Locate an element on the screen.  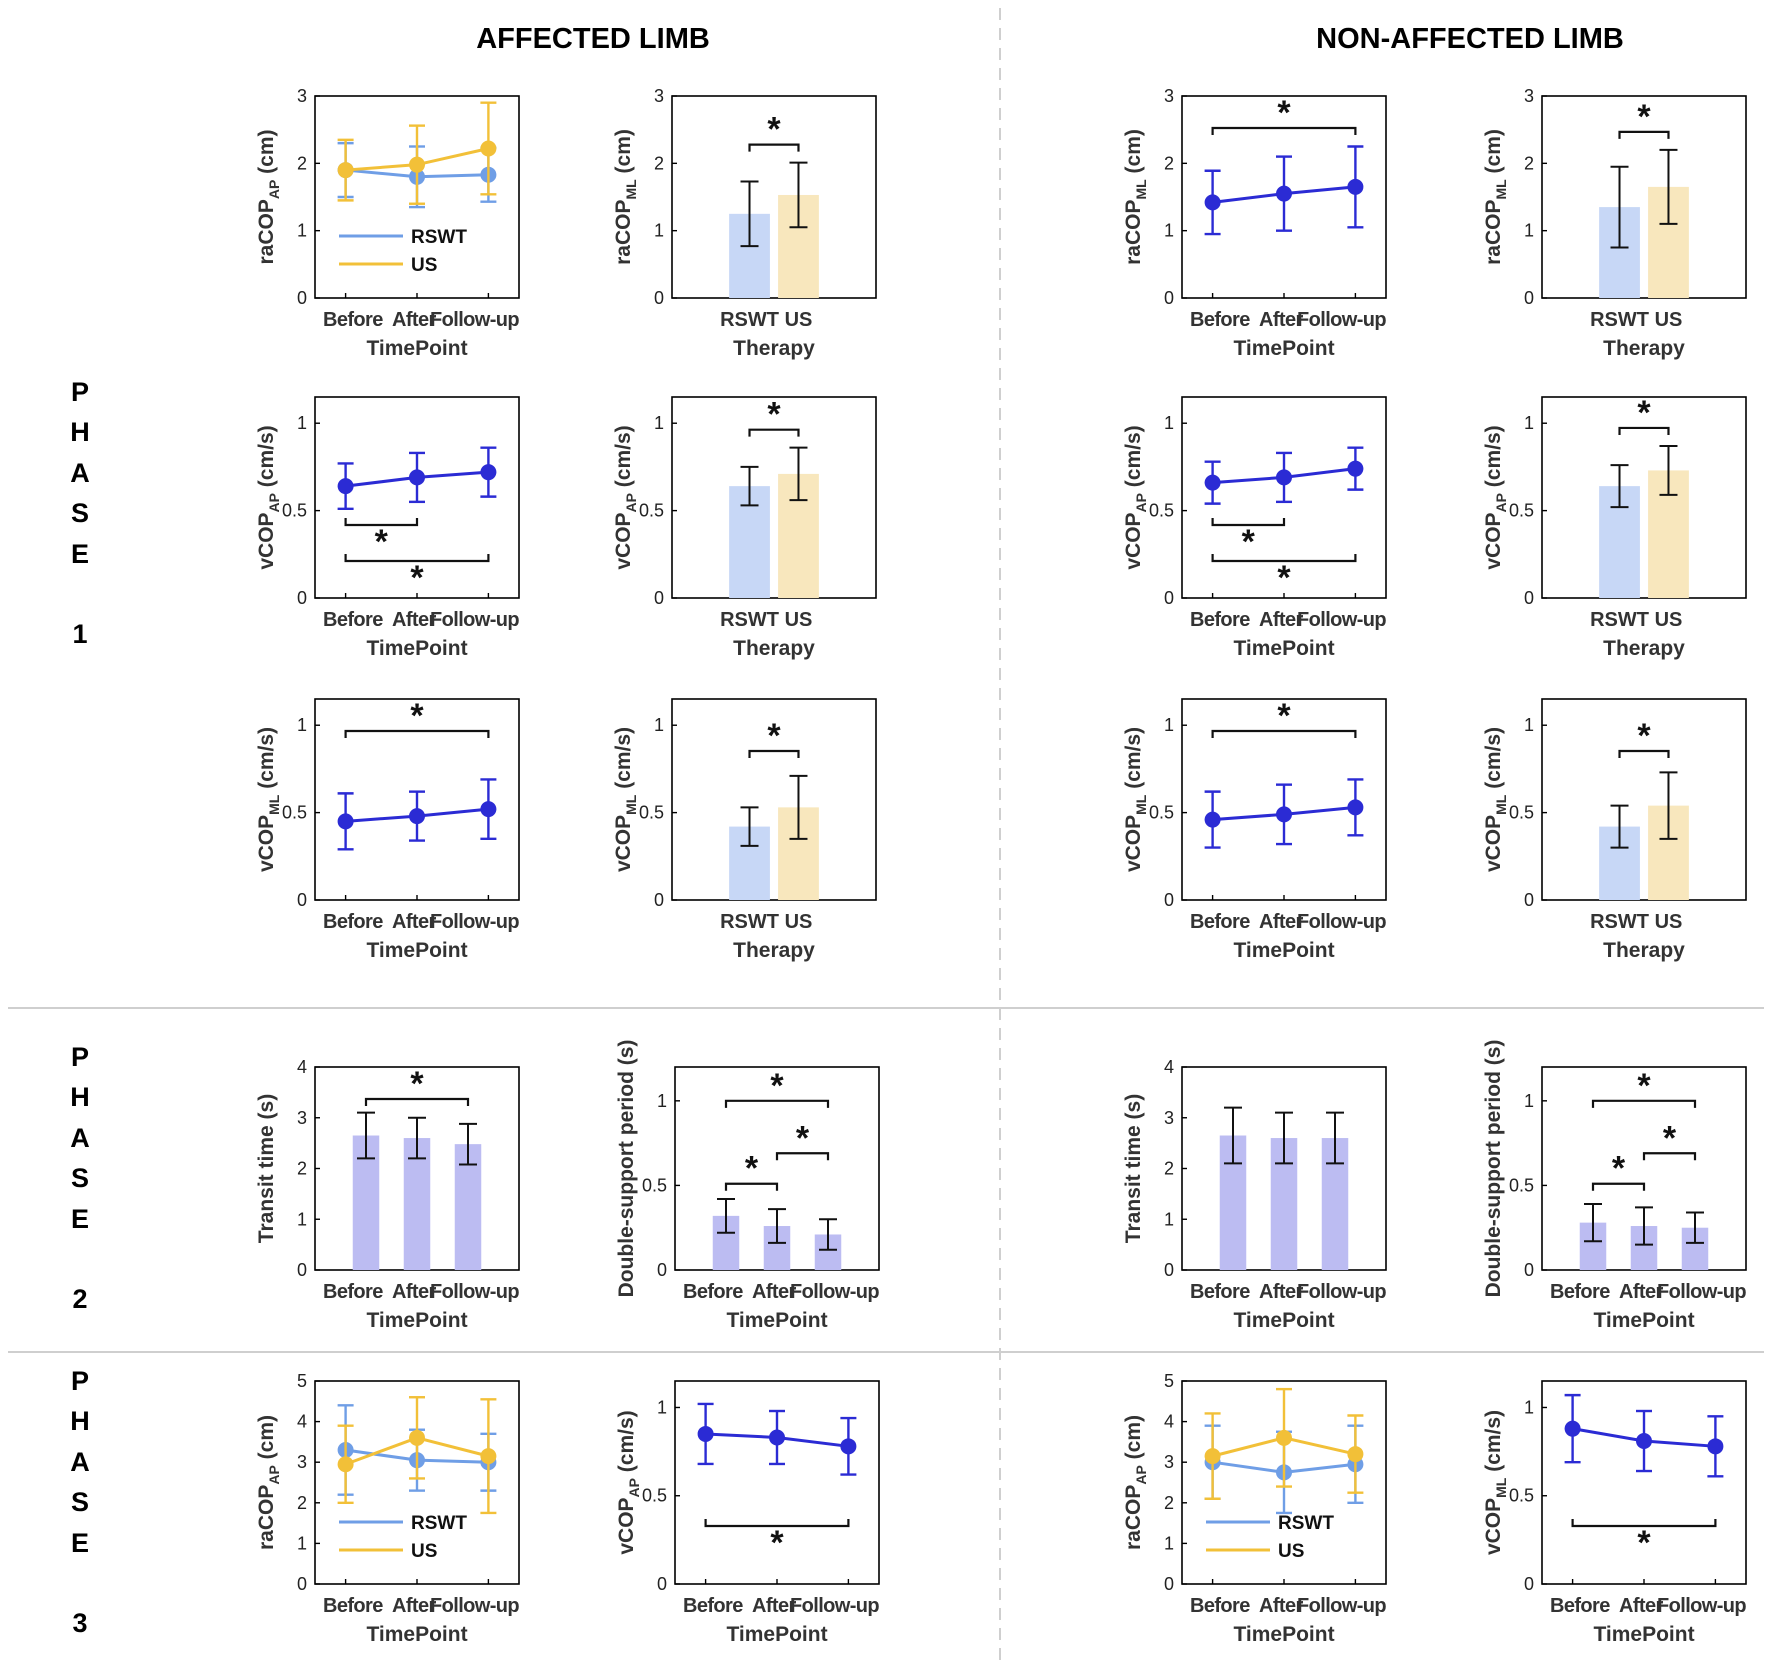
y-axis-label-main: Transit time (s) is located at coordinates (266, 1168).